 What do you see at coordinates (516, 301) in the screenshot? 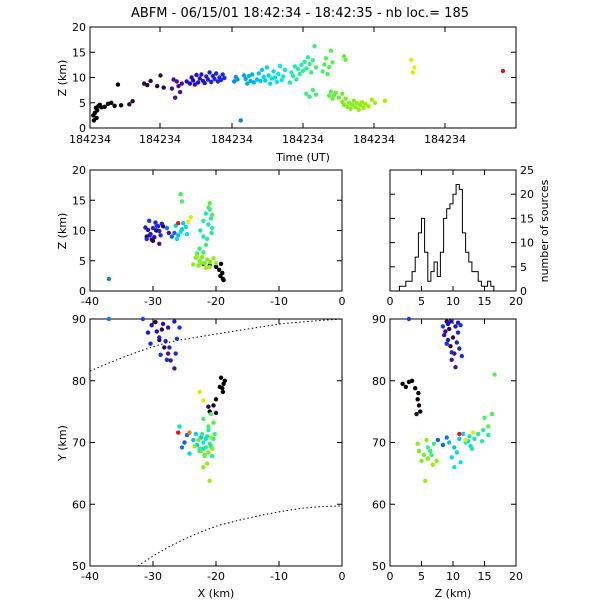
I see `z-histogram-xtick-label: 20` at bounding box center [516, 301].